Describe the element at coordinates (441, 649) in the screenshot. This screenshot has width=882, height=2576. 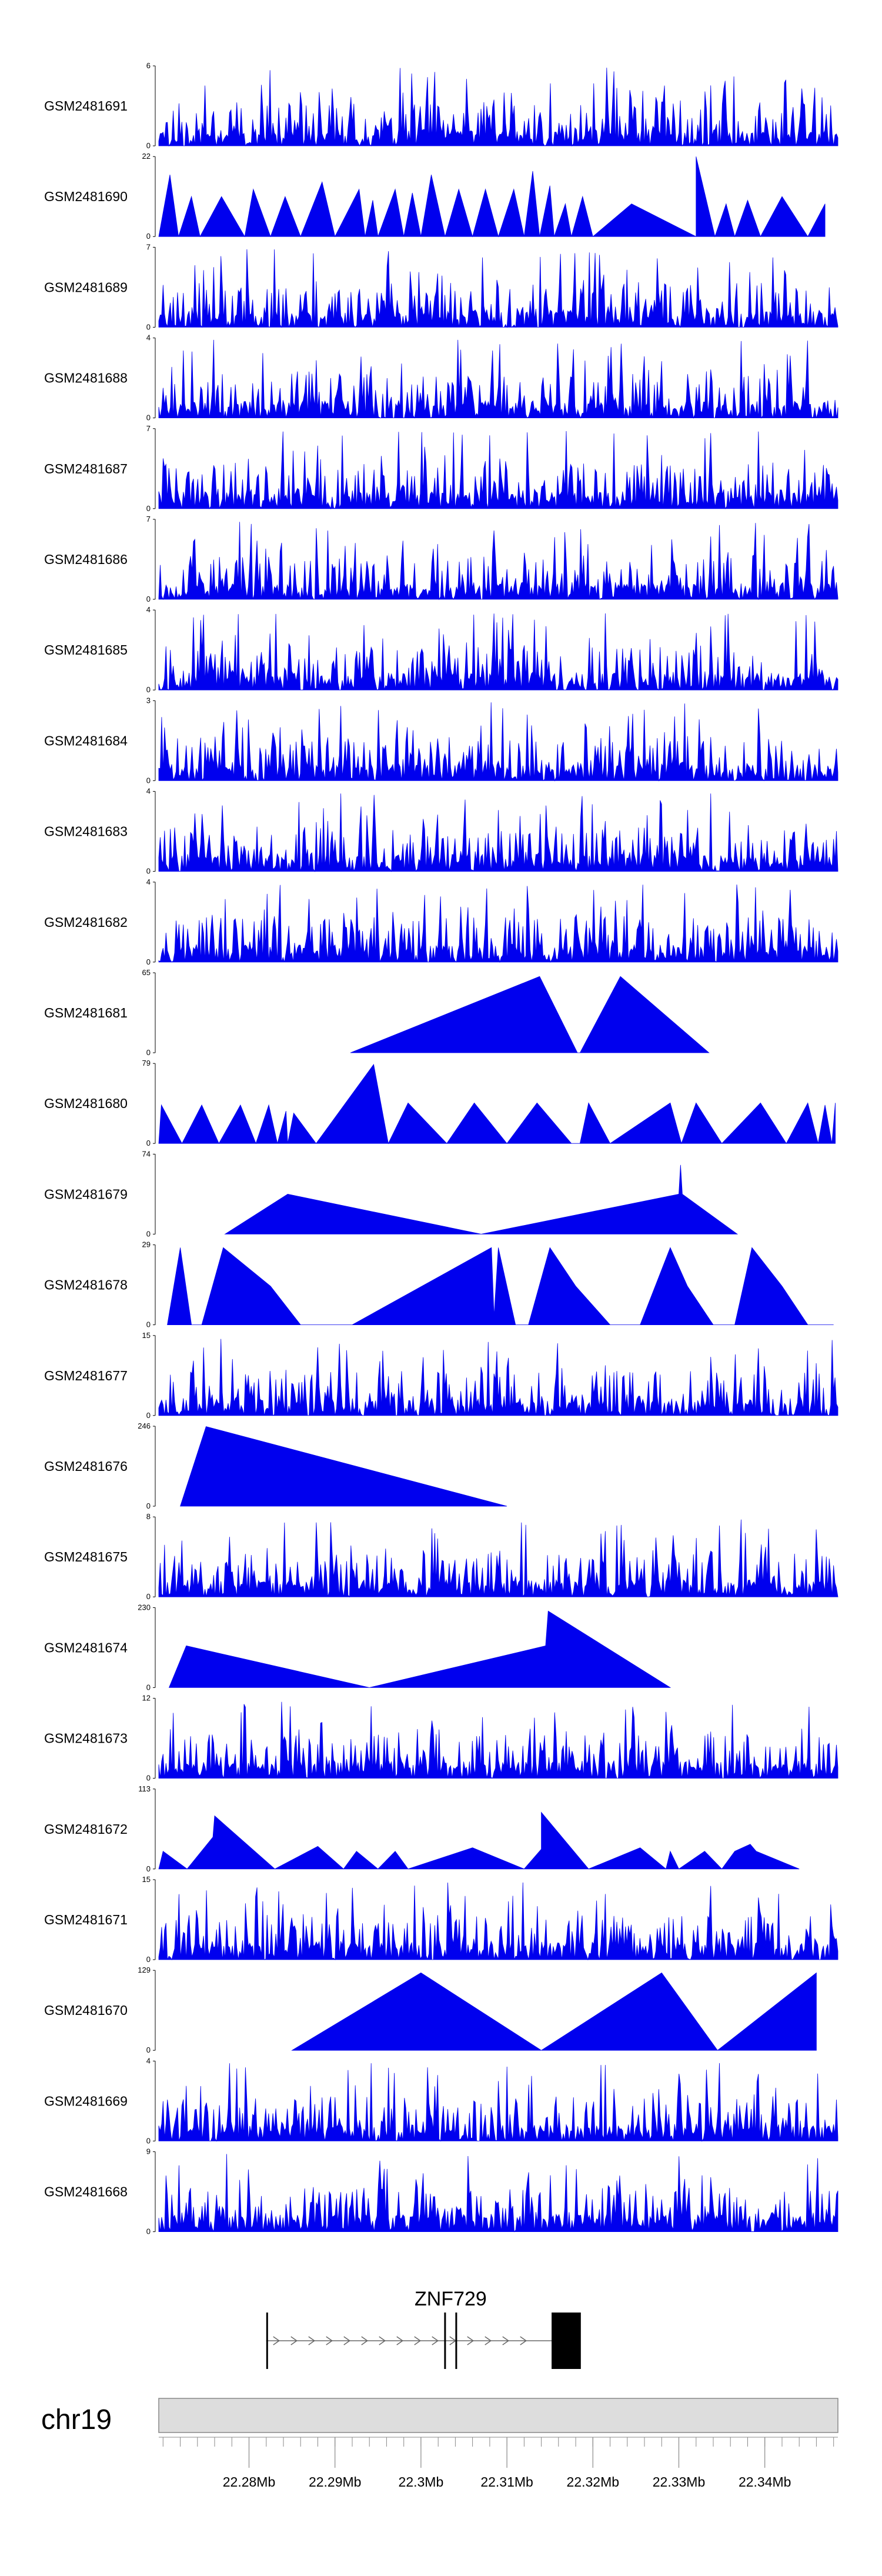
I see `track-GSM2481685: GSM2481685 4 0` at that location.